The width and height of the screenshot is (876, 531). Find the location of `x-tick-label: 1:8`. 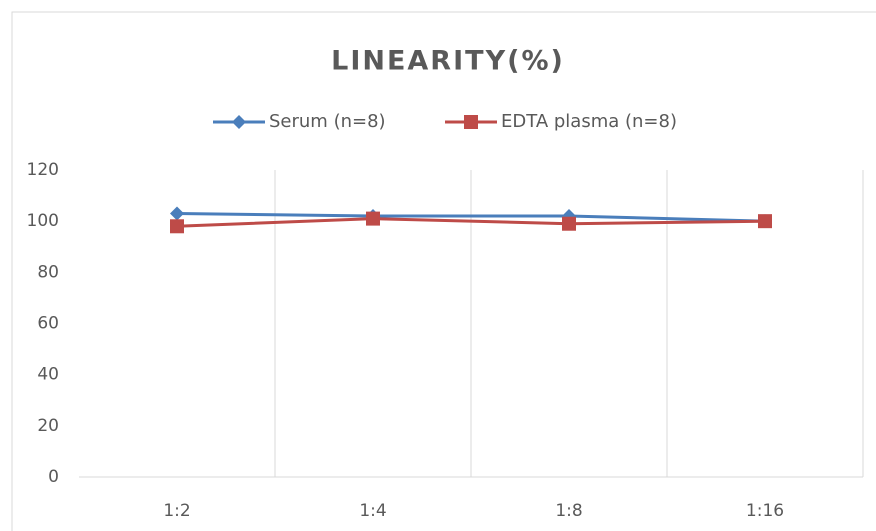

x-tick-label: 1:8 is located at coordinates (568, 511).